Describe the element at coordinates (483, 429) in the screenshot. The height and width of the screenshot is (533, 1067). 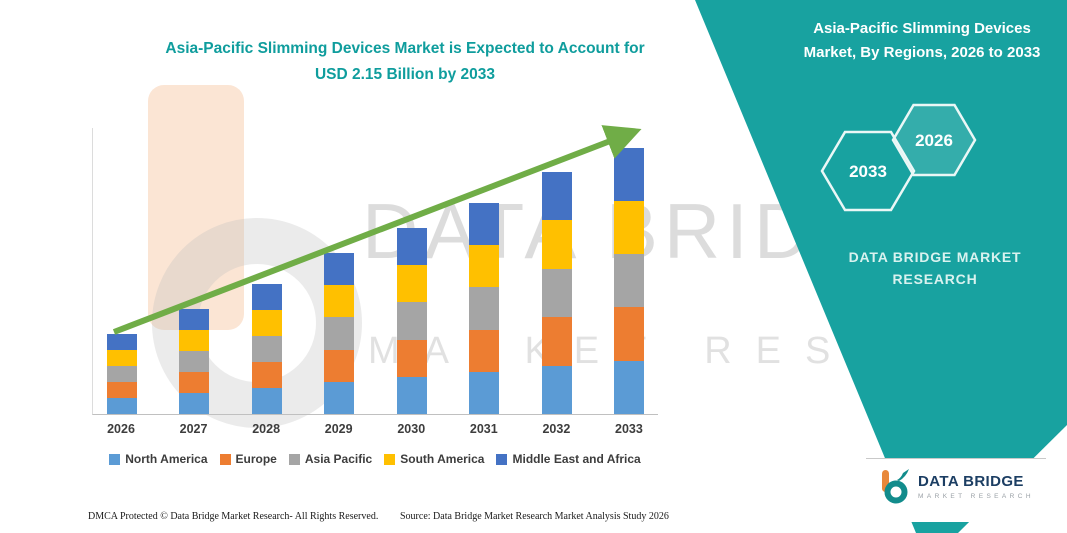
I see `x-tick-2031: 2031` at that location.